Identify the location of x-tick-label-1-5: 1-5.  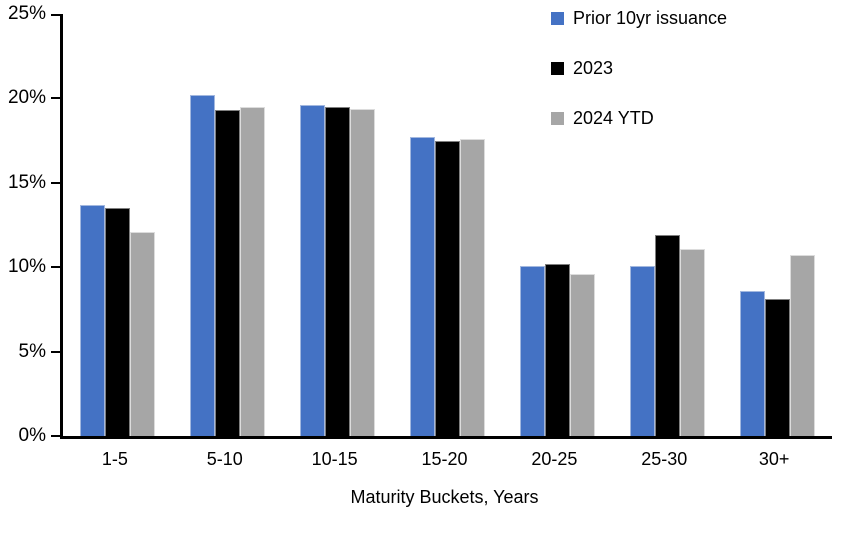
(114, 459).